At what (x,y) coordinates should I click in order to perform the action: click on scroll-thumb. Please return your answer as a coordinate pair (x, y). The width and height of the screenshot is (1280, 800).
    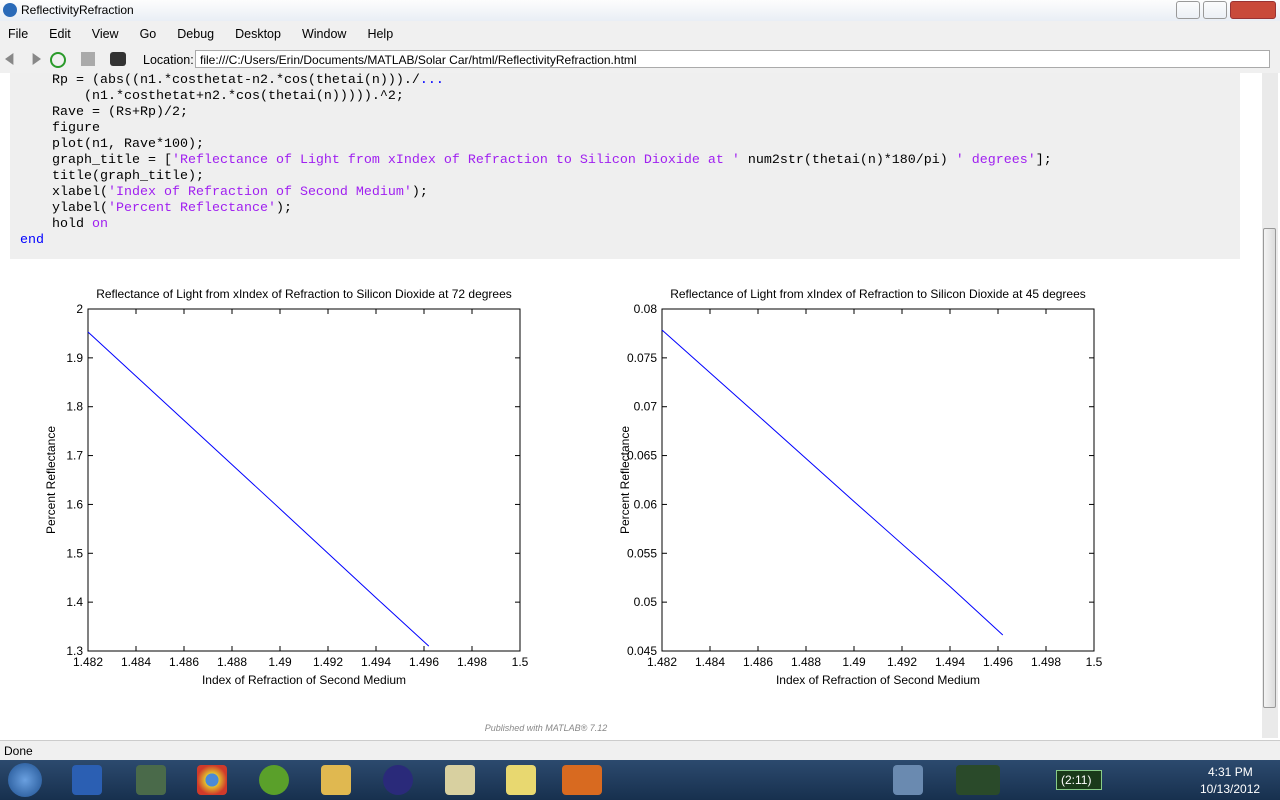
    Looking at the image, I should click on (1269, 468).